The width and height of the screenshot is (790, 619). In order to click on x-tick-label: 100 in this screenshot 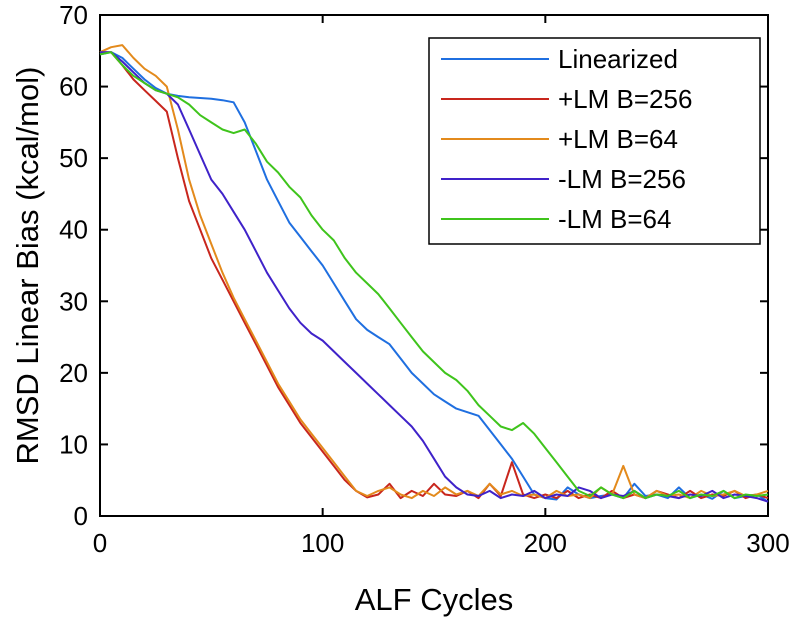, I will do `click(322, 543)`.